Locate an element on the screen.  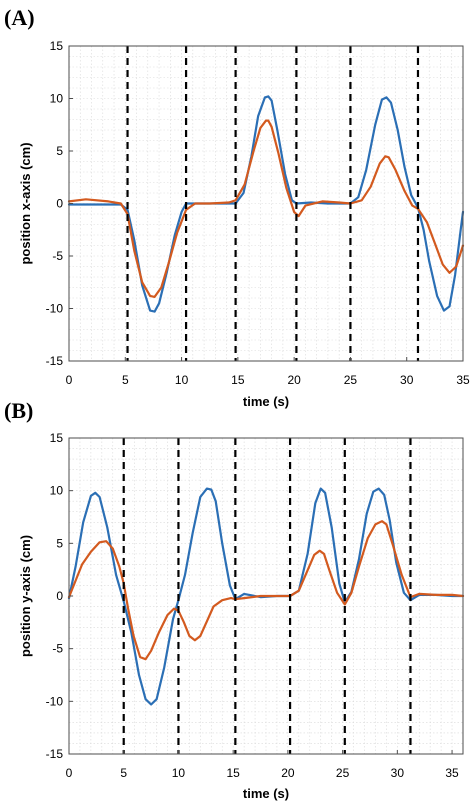
panel-label: (A) is located at coordinates (19, 17).